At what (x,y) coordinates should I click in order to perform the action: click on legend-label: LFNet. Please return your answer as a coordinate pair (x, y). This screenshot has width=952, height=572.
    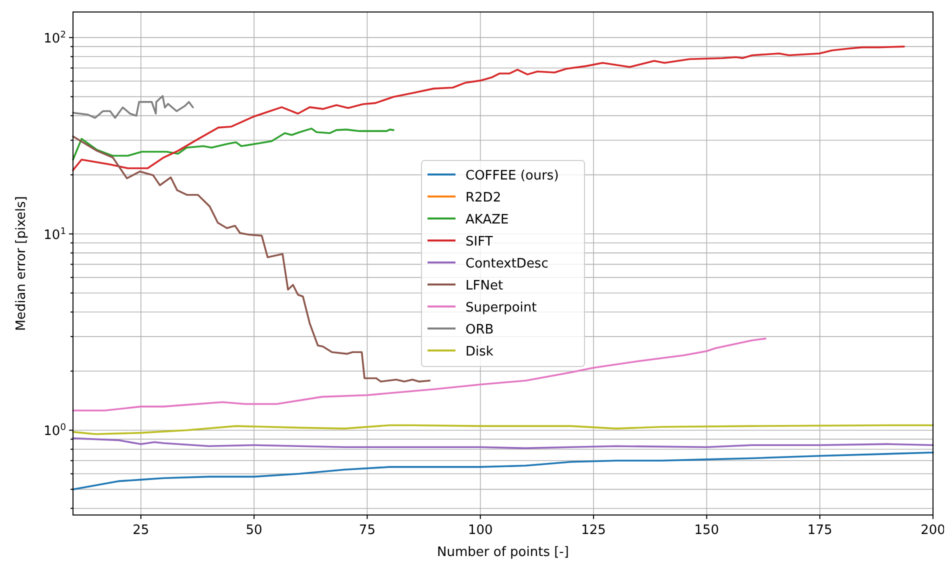
    Looking at the image, I should click on (485, 286).